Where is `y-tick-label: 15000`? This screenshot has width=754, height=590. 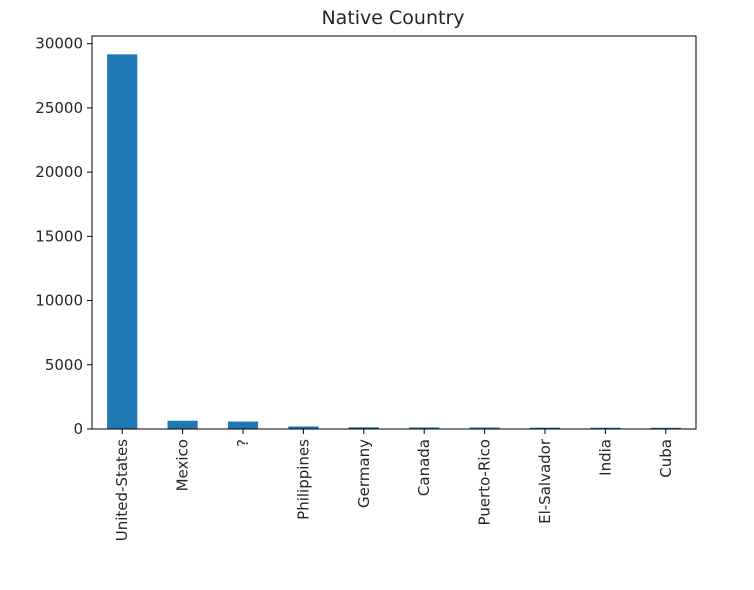
y-tick-label: 15000 is located at coordinates (59, 236).